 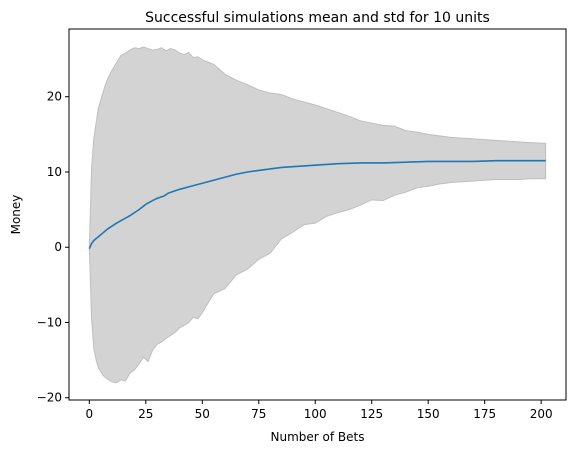 I want to click on x-tick-label: 175, so click(x=484, y=414).